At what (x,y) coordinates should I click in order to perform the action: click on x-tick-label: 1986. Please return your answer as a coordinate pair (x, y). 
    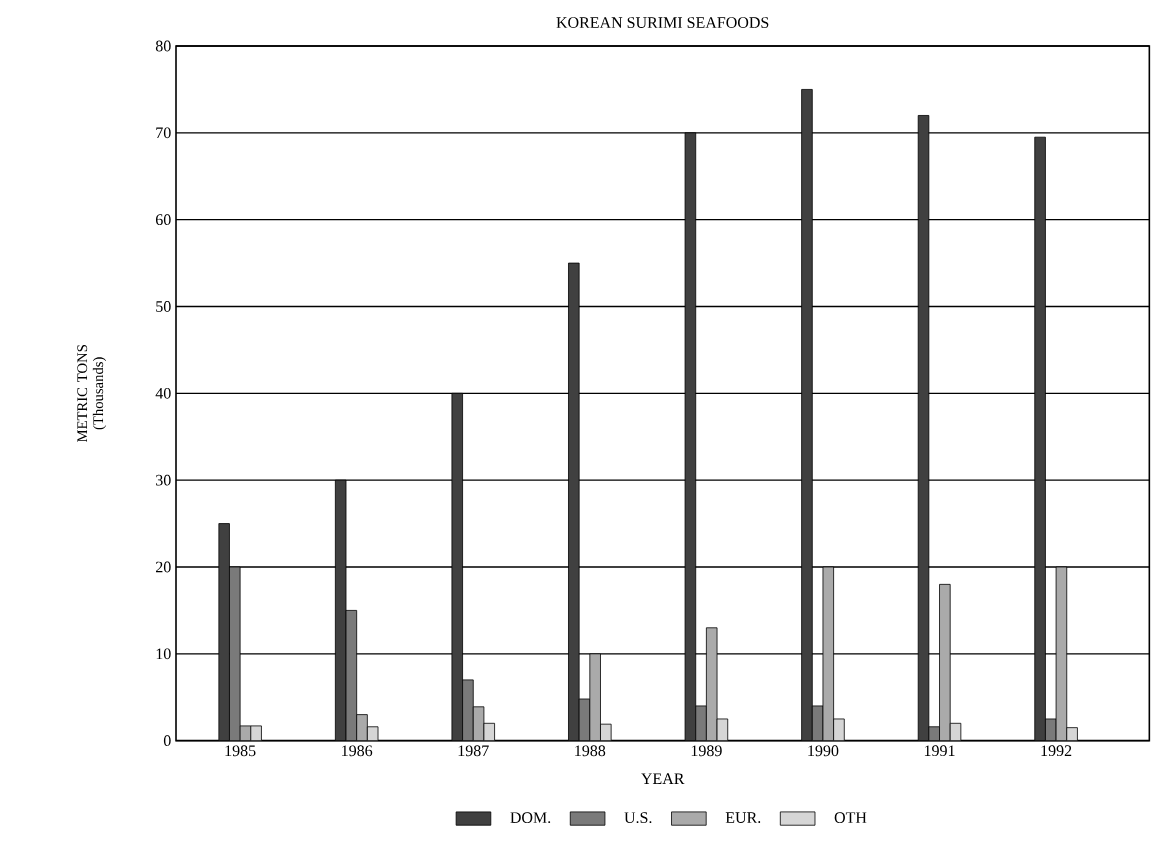
    Looking at the image, I should click on (357, 751).